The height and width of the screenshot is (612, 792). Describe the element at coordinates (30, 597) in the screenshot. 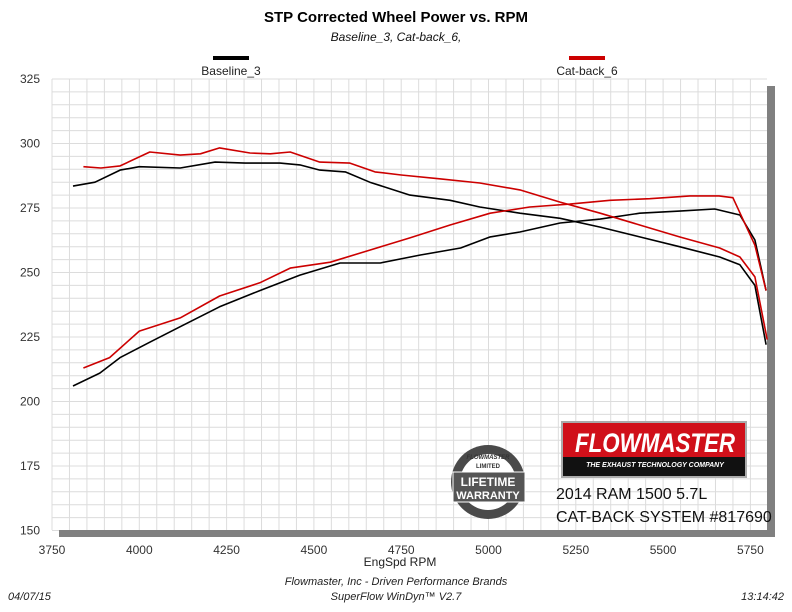

I see `footer-date: 04/07/15` at that location.